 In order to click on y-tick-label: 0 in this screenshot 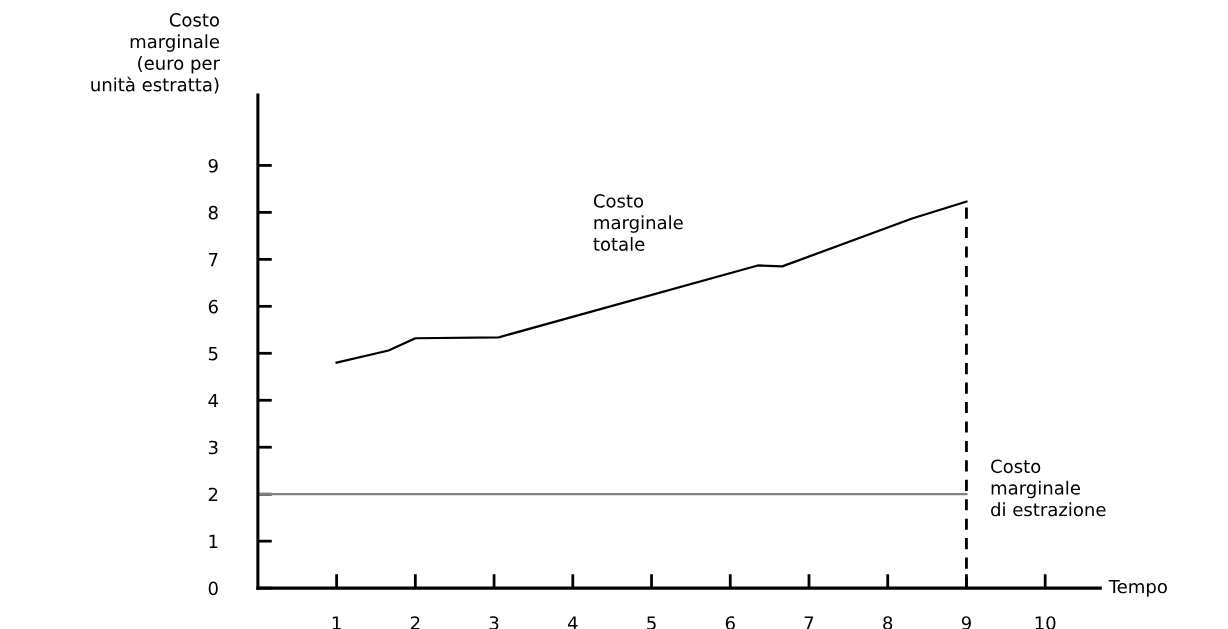, I will do `click(213, 588)`.